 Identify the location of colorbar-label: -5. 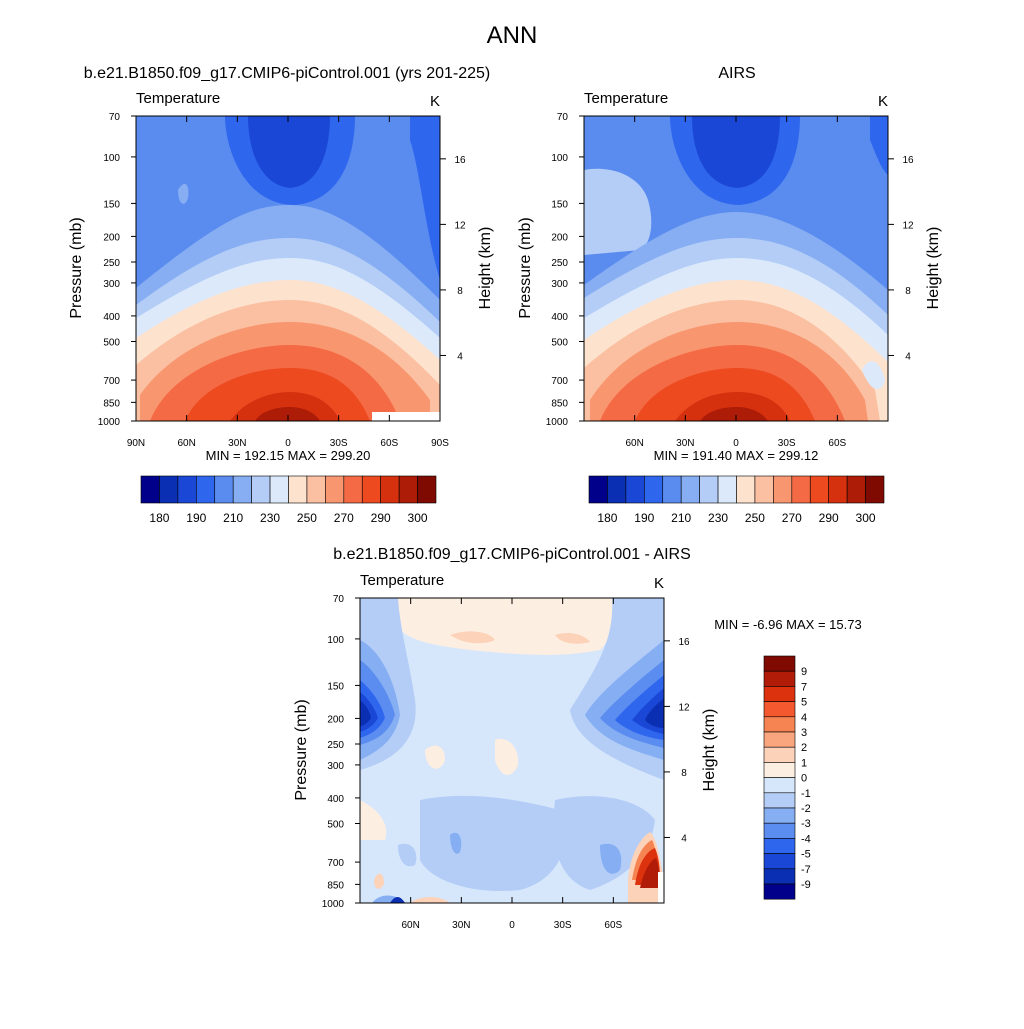
(806, 855).